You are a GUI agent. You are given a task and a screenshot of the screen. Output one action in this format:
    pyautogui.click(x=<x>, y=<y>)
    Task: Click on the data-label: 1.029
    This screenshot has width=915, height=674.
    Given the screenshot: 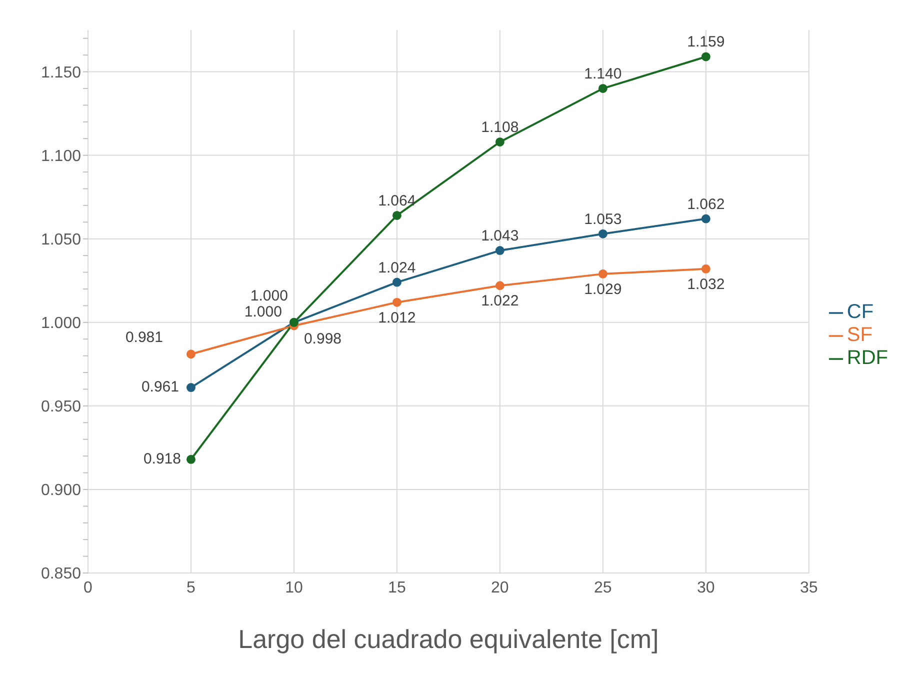 What is the action you would take?
    pyautogui.click(x=603, y=289)
    